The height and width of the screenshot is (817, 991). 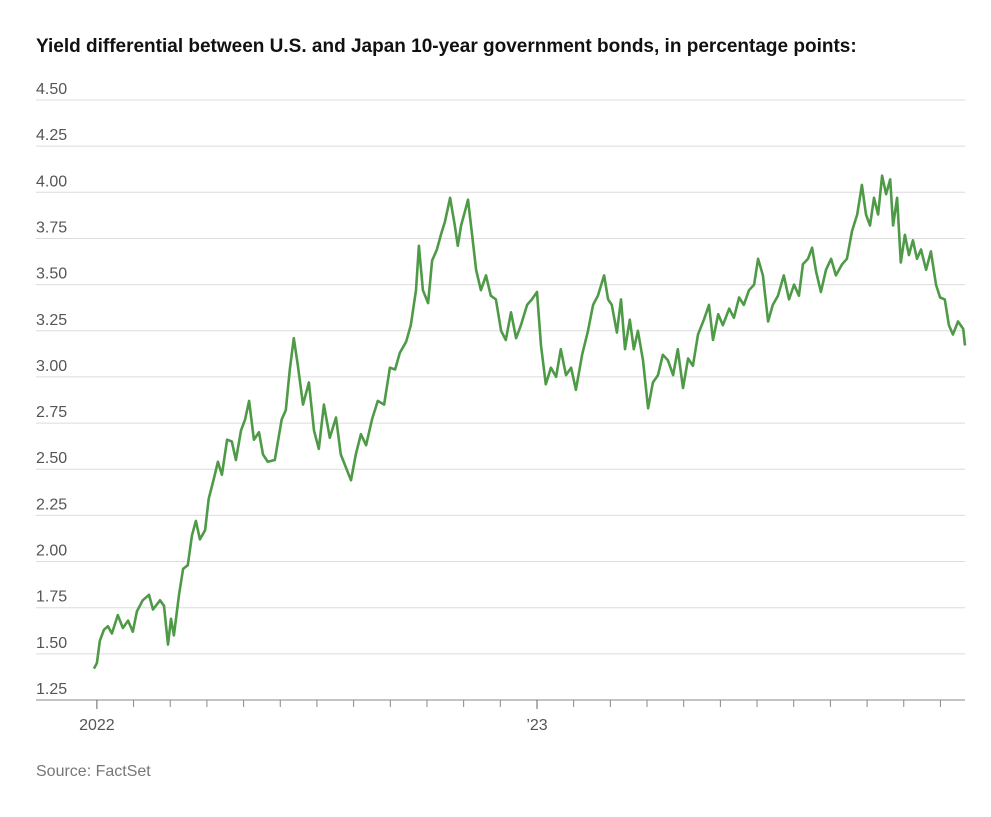 I want to click on y-tick-label: 4.00, so click(x=51, y=181).